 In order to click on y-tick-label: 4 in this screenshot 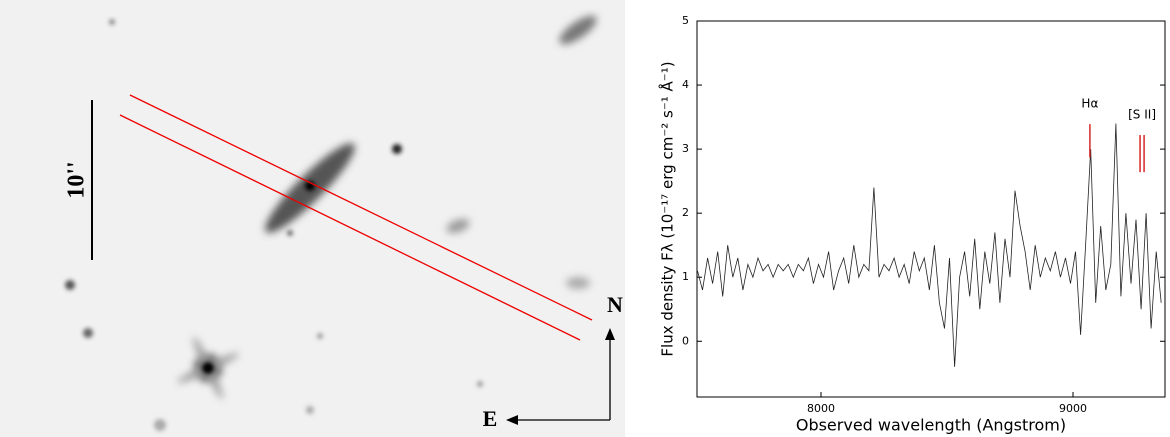, I will do `click(685, 84)`.